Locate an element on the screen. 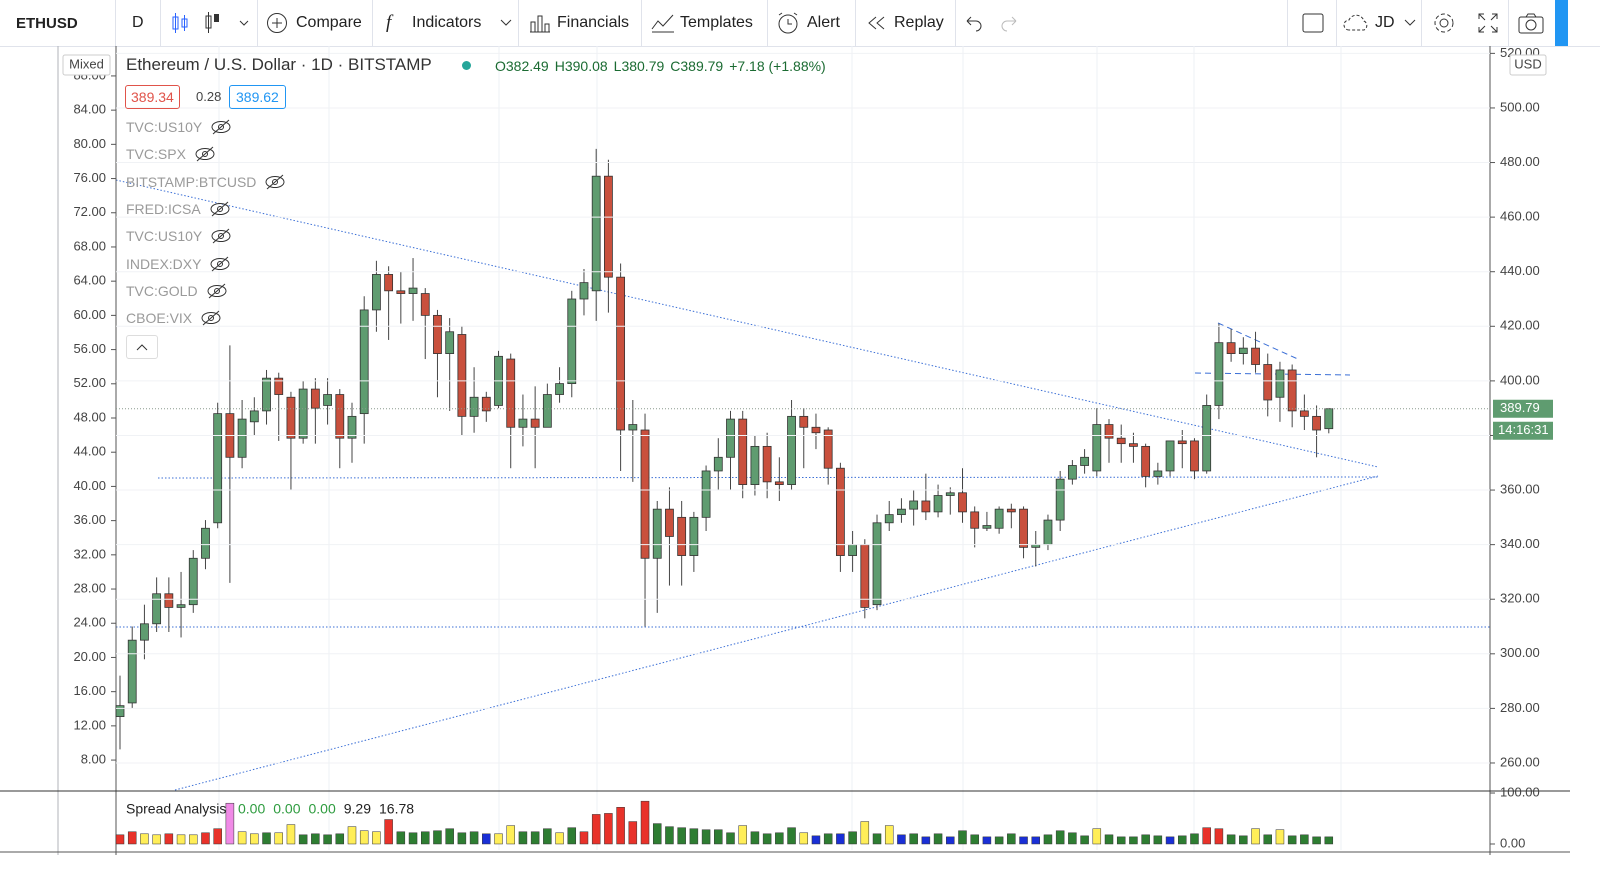 The height and width of the screenshot is (871, 1600). financials-button: Financials is located at coordinates (593, 22).